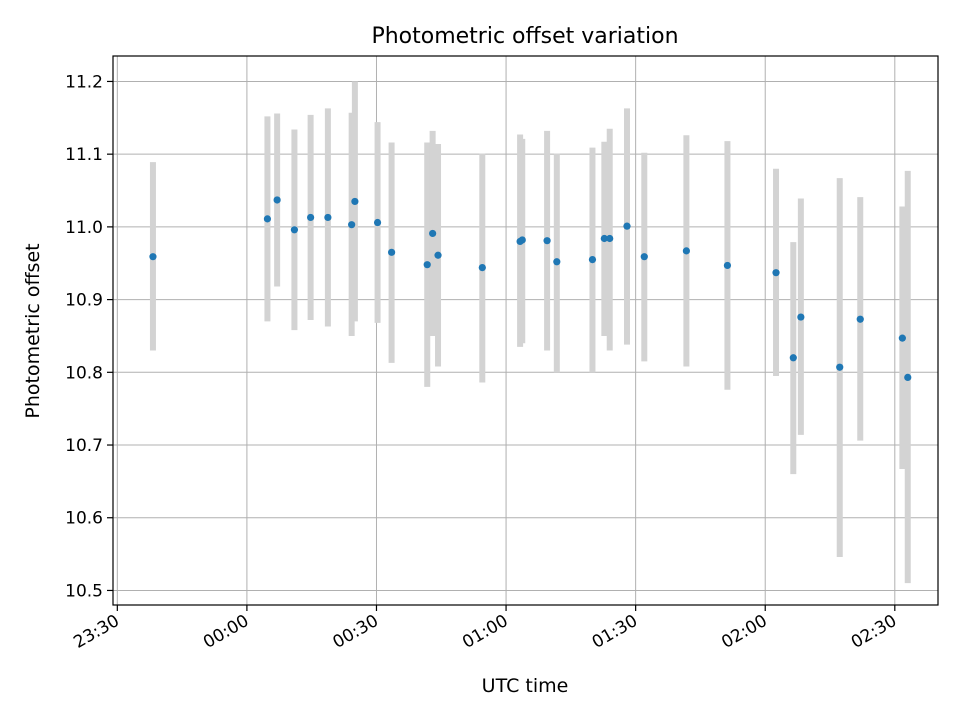 The height and width of the screenshot is (724, 960). Describe the element at coordinates (84, 373) in the screenshot. I see `y-tick-label: 10.8` at that location.